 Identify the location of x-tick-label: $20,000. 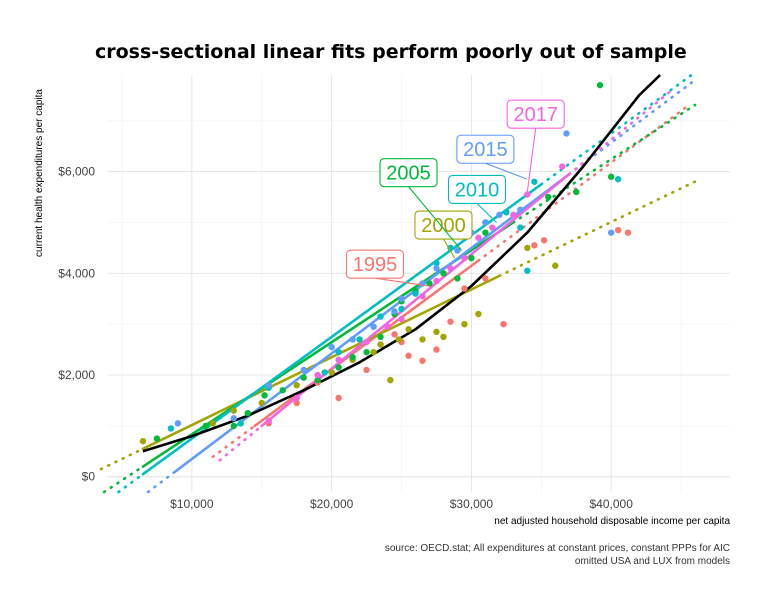
(332, 504).